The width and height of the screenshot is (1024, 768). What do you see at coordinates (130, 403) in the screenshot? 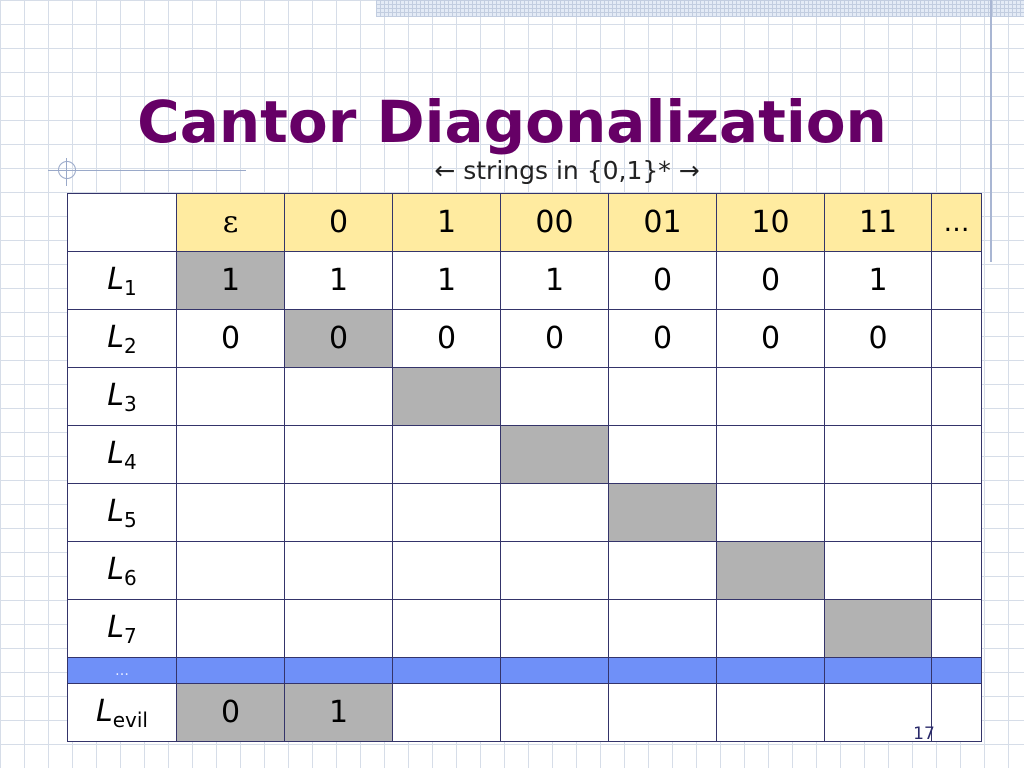
I see `row-label-subscript: 3` at bounding box center [130, 403].